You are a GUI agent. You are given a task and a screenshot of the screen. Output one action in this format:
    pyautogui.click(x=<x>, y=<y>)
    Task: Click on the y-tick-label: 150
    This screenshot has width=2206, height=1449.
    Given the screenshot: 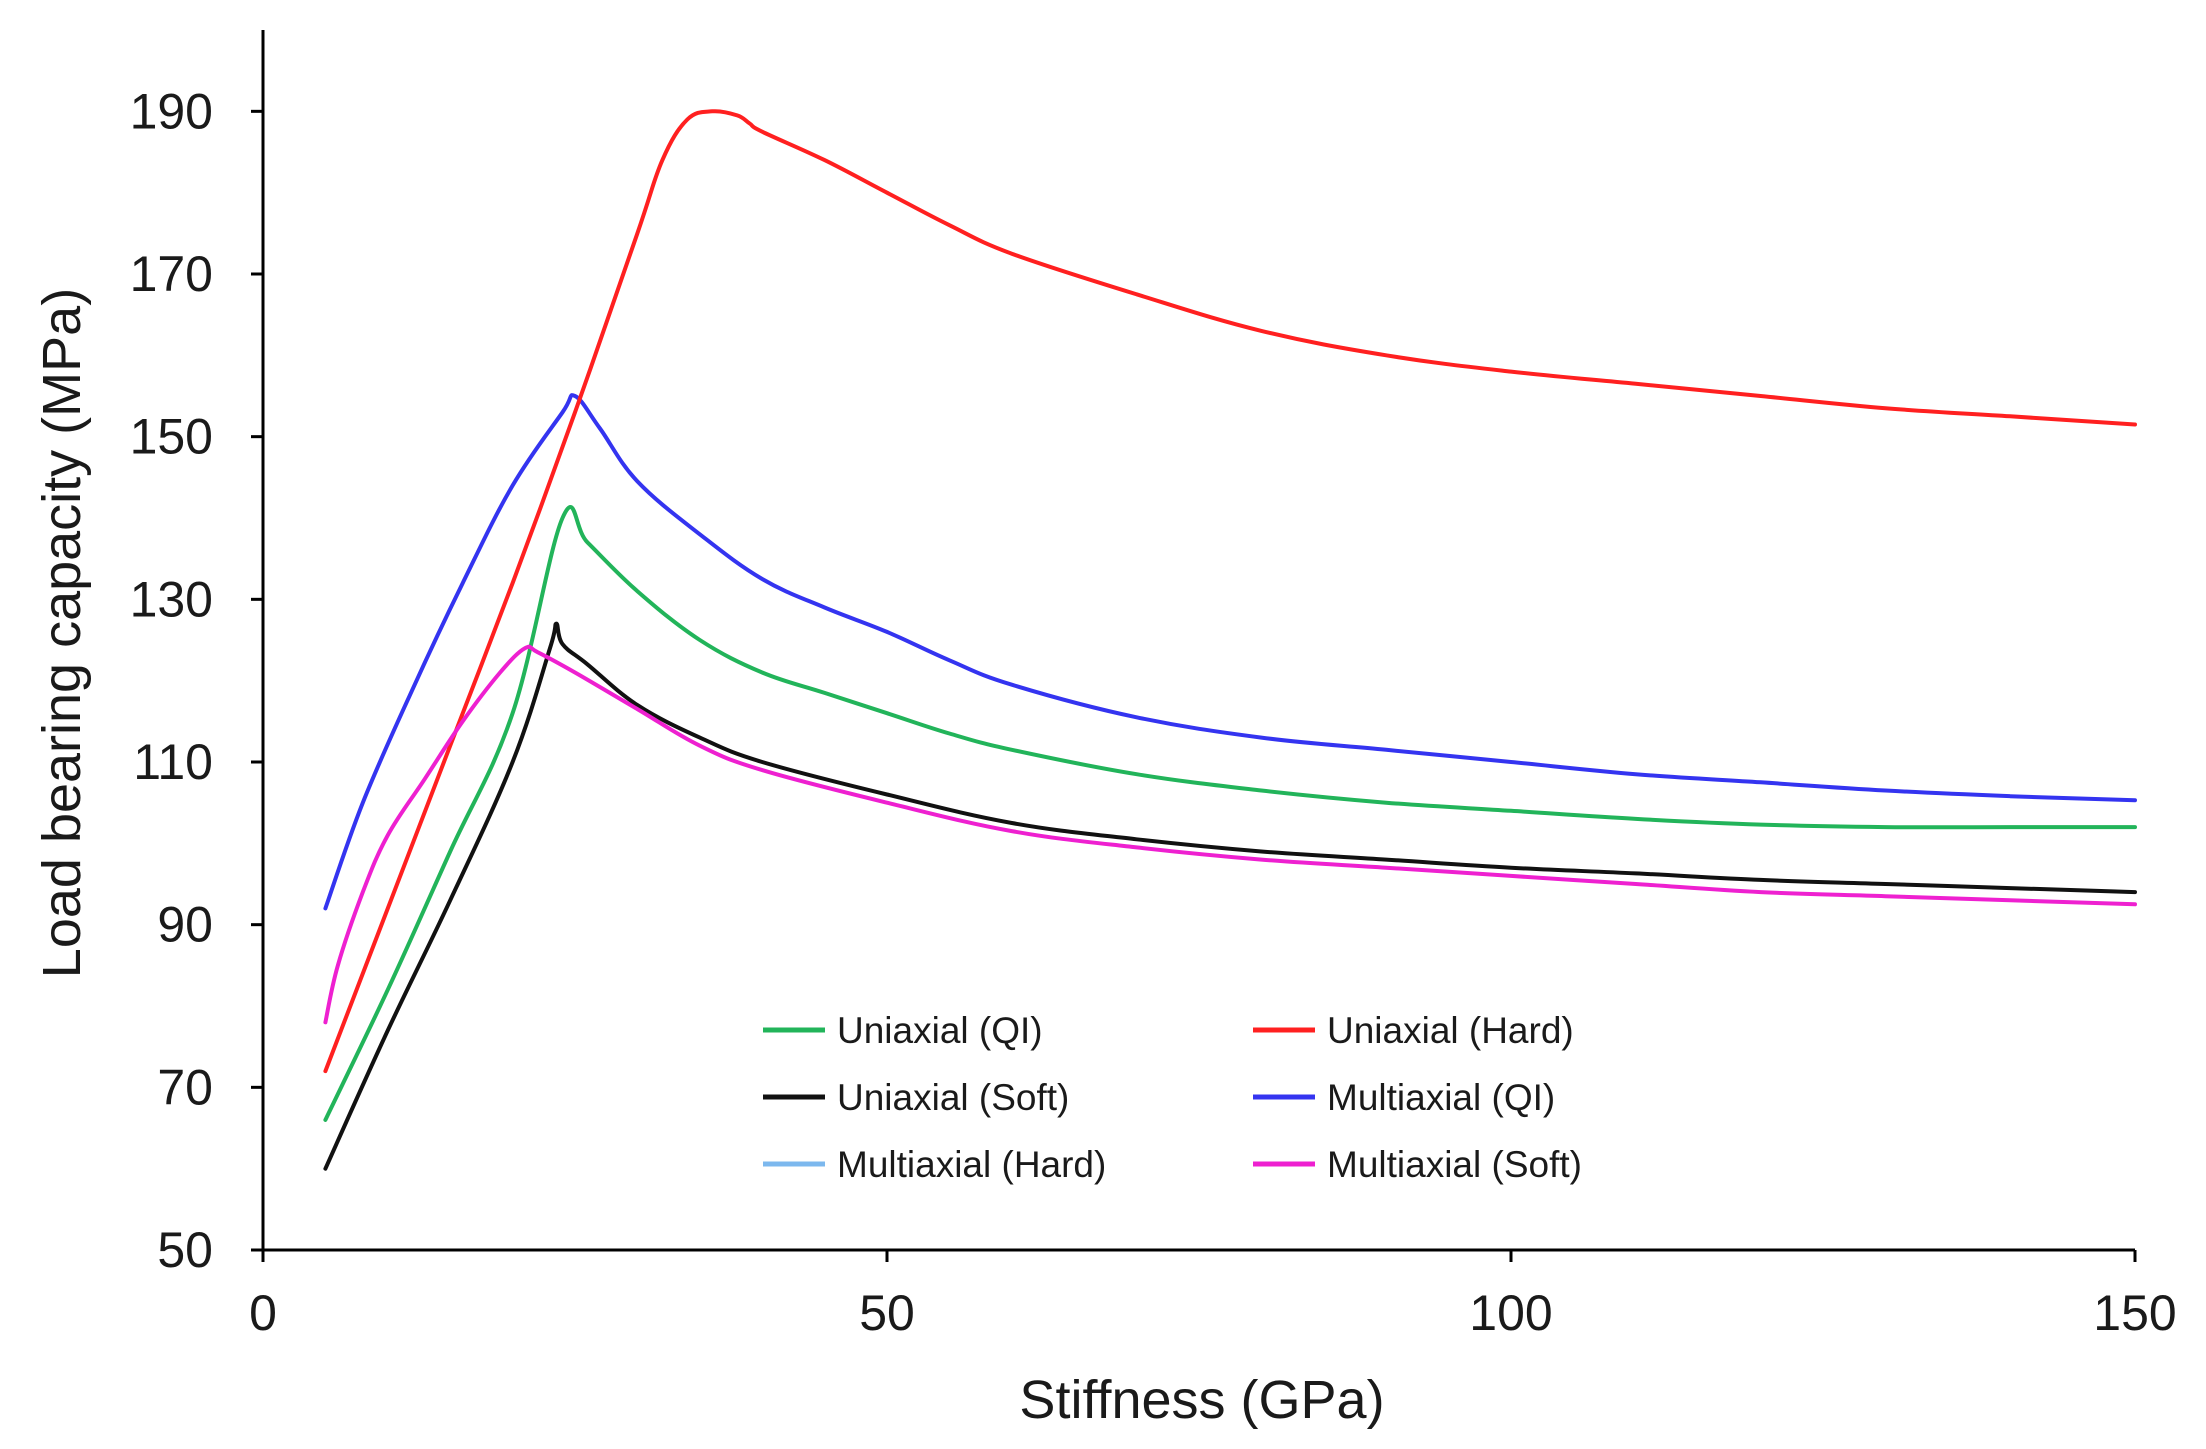 What is the action you would take?
    pyautogui.click(x=171, y=437)
    